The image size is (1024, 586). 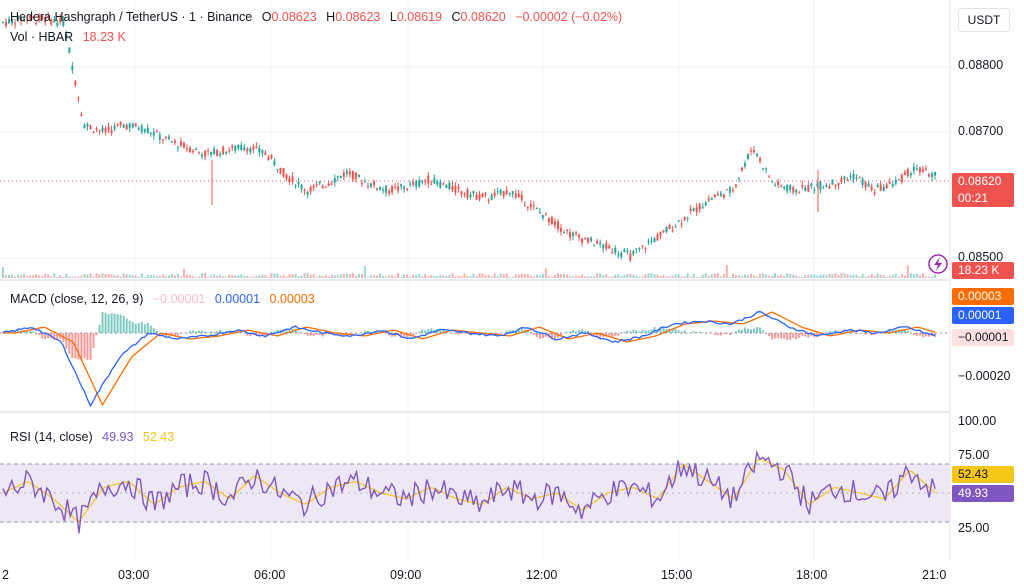 What do you see at coordinates (51, 437) in the screenshot?
I see `rsi-title: RSI (14, close)` at bounding box center [51, 437].